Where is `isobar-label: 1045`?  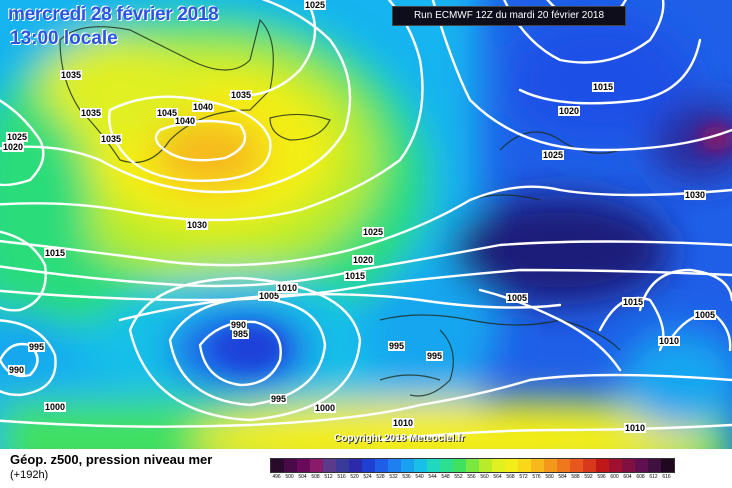
isobar-label: 1045 is located at coordinates (167, 113).